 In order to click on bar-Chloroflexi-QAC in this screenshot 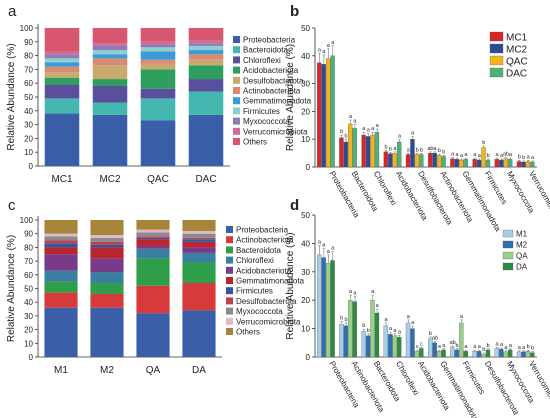, I will do `click(372, 151)`.